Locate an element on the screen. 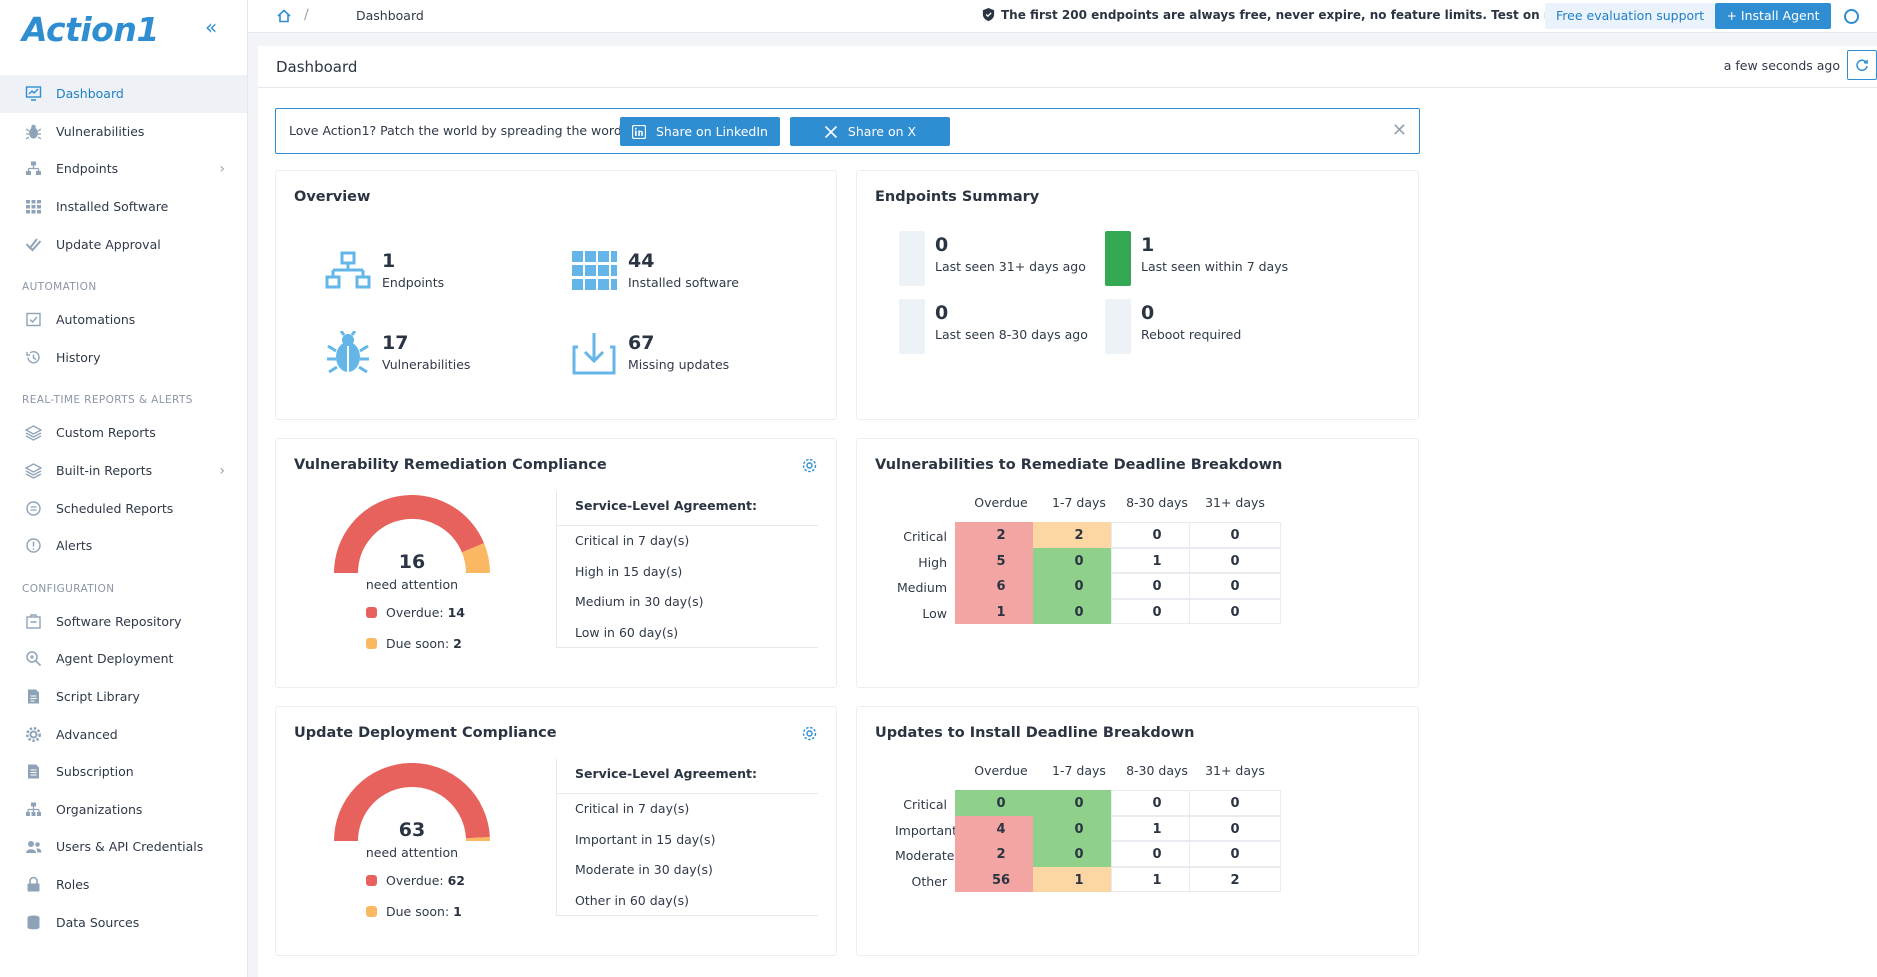 Image resolution: width=1877 pixels, height=977 pixels. stat-installed-software: 44 Installed software is located at coordinates (654, 271).